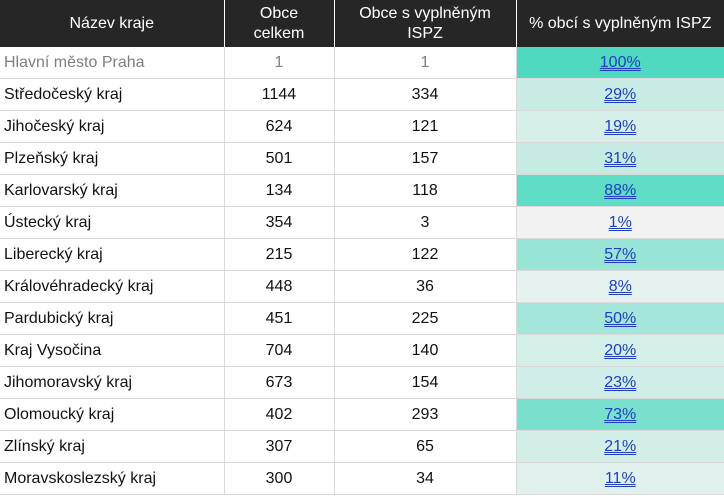 The image size is (724, 503). What do you see at coordinates (279, 286) in the screenshot?
I see `total-municipalities-cell: 448` at bounding box center [279, 286].